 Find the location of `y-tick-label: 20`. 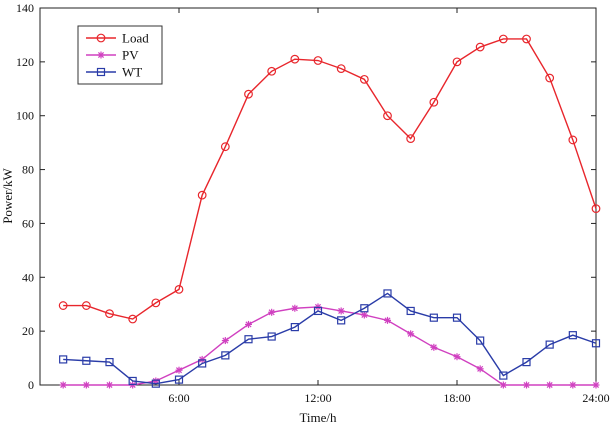

y-tick-label: 20 is located at coordinates (28, 331).